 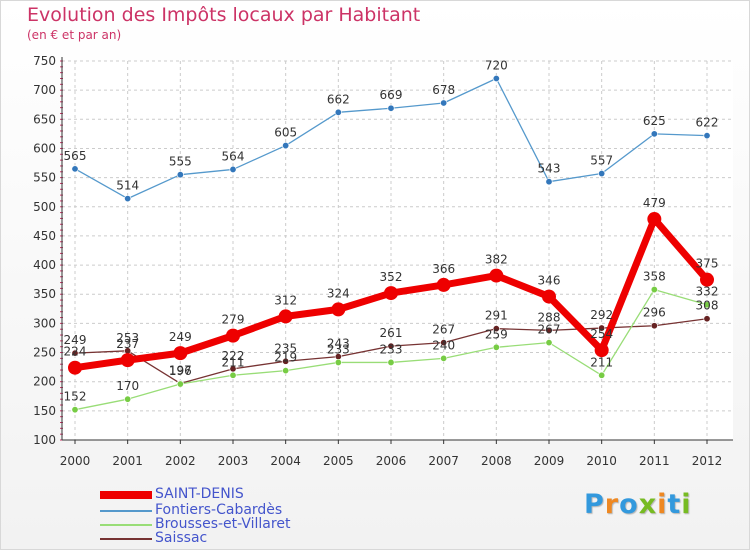 What do you see at coordinates (44, 265) in the screenshot?
I see `y-tick-label: 400` at bounding box center [44, 265].